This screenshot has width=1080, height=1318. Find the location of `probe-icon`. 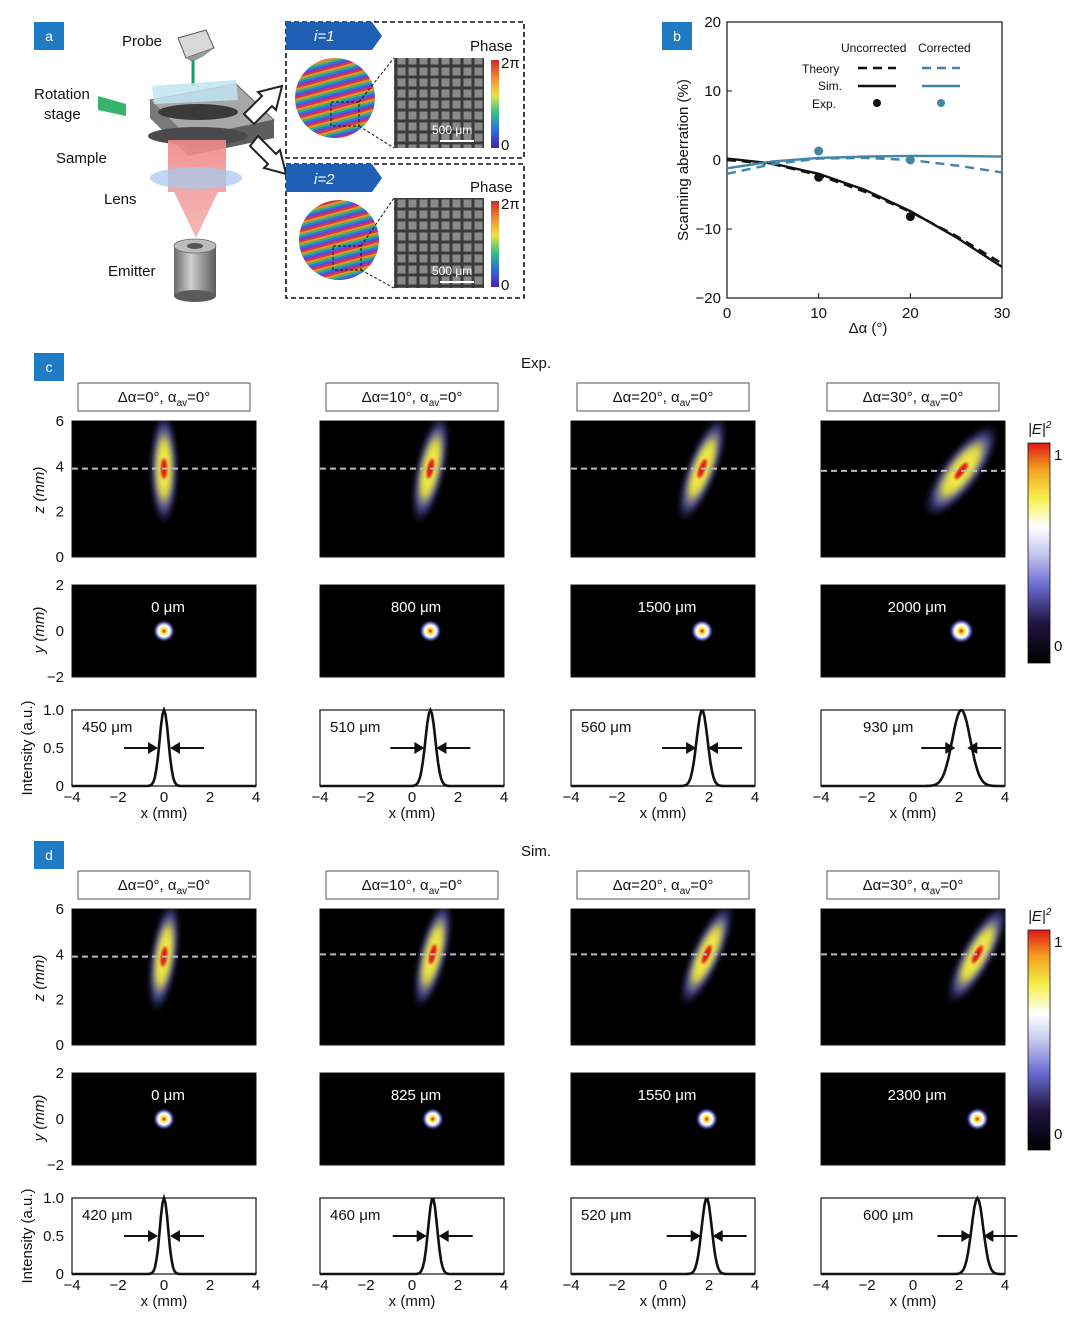

probe-icon is located at coordinates (196, 57).